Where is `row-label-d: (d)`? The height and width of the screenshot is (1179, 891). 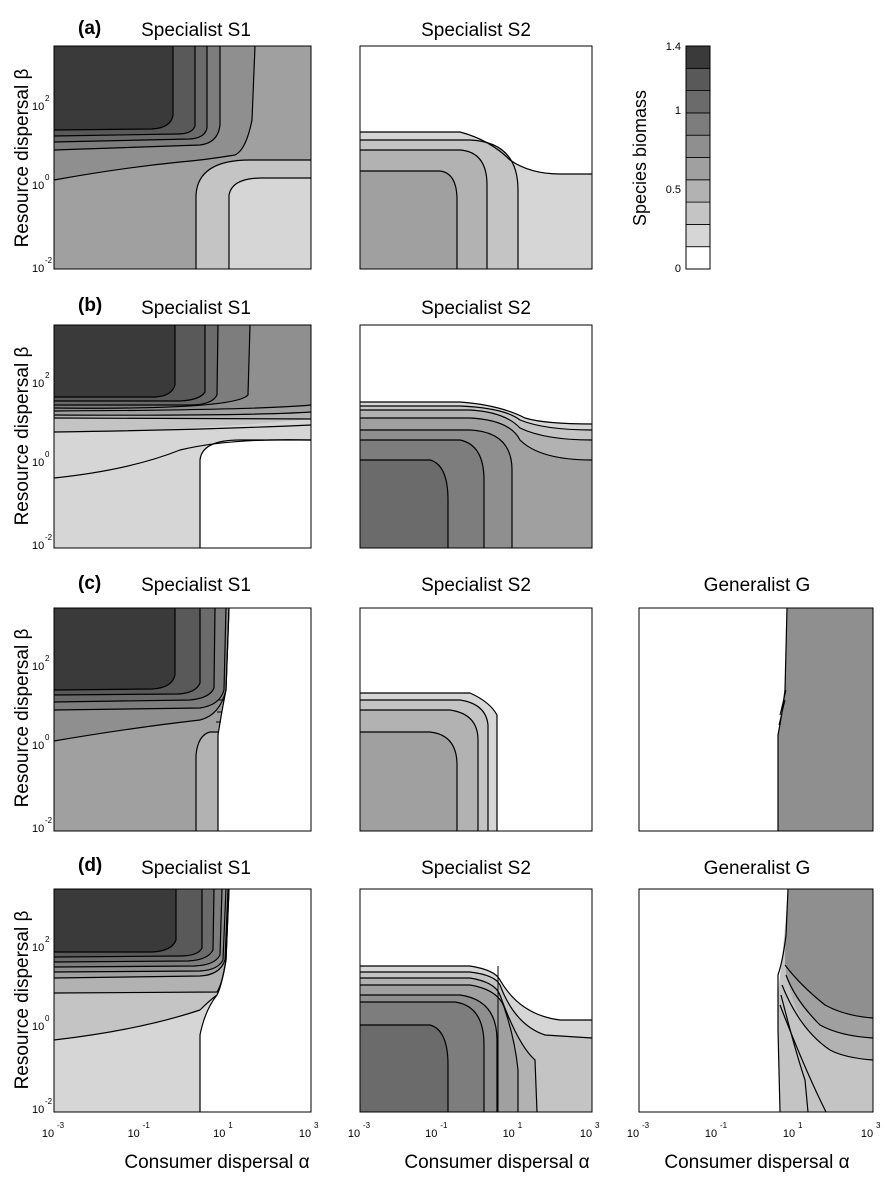 row-label-d: (d) is located at coordinates (90, 865).